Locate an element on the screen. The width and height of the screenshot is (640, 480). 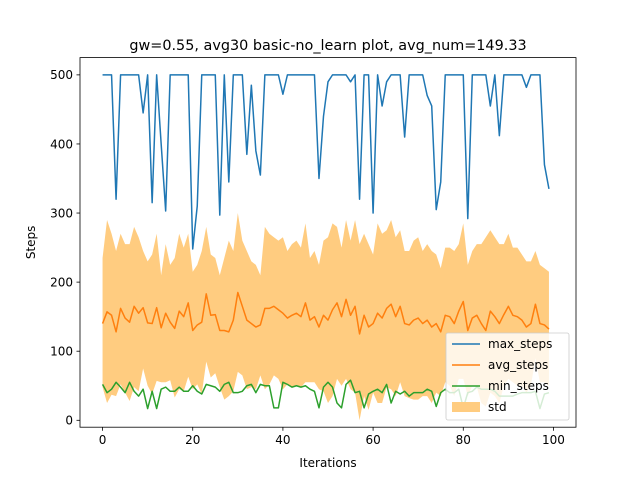
x-tick-label: 0 is located at coordinates (103, 440).